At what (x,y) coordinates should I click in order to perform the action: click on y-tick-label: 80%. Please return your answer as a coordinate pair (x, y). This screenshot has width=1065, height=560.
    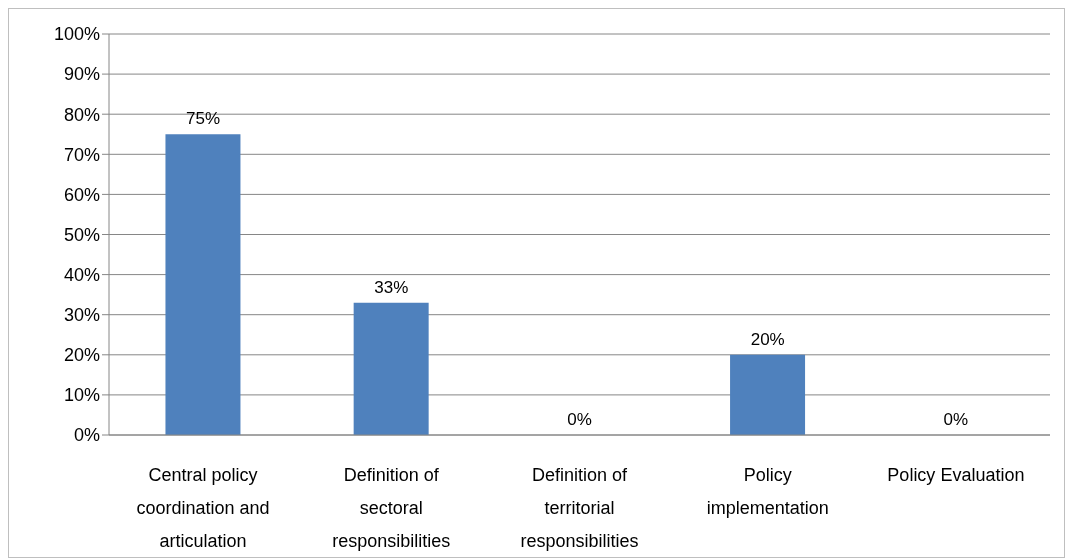
    Looking at the image, I should click on (81, 114).